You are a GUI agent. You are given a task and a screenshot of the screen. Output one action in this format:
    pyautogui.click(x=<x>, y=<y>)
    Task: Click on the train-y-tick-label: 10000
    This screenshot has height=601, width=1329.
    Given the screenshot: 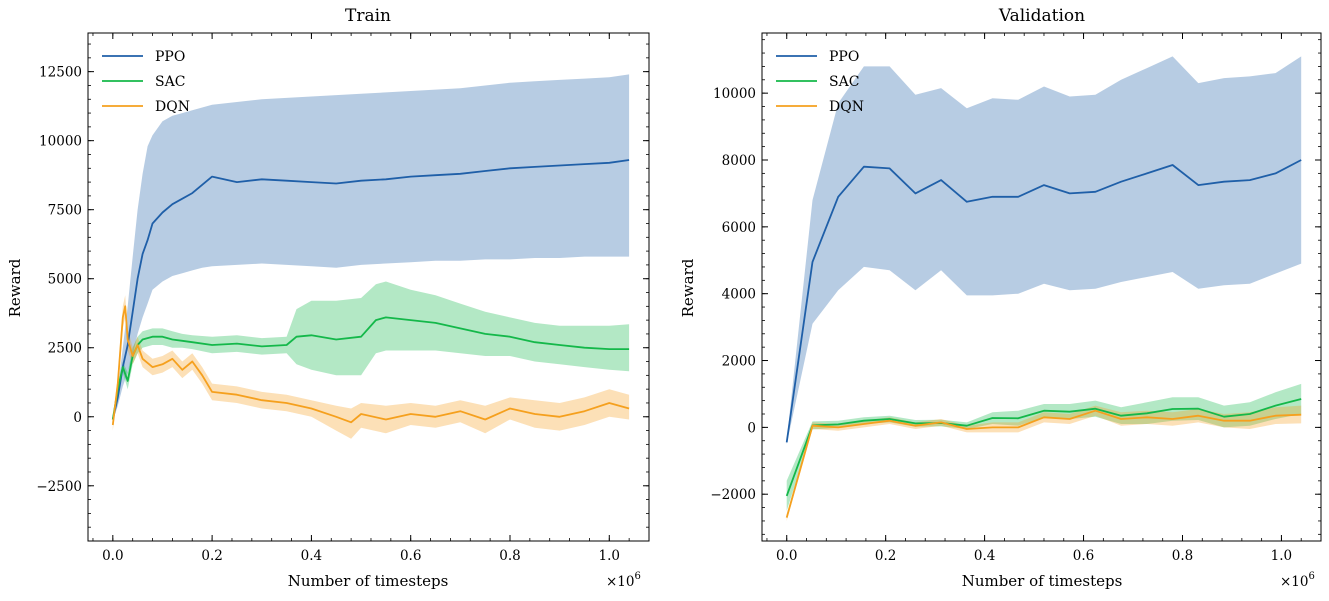 What is the action you would take?
    pyautogui.click(x=60, y=142)
    